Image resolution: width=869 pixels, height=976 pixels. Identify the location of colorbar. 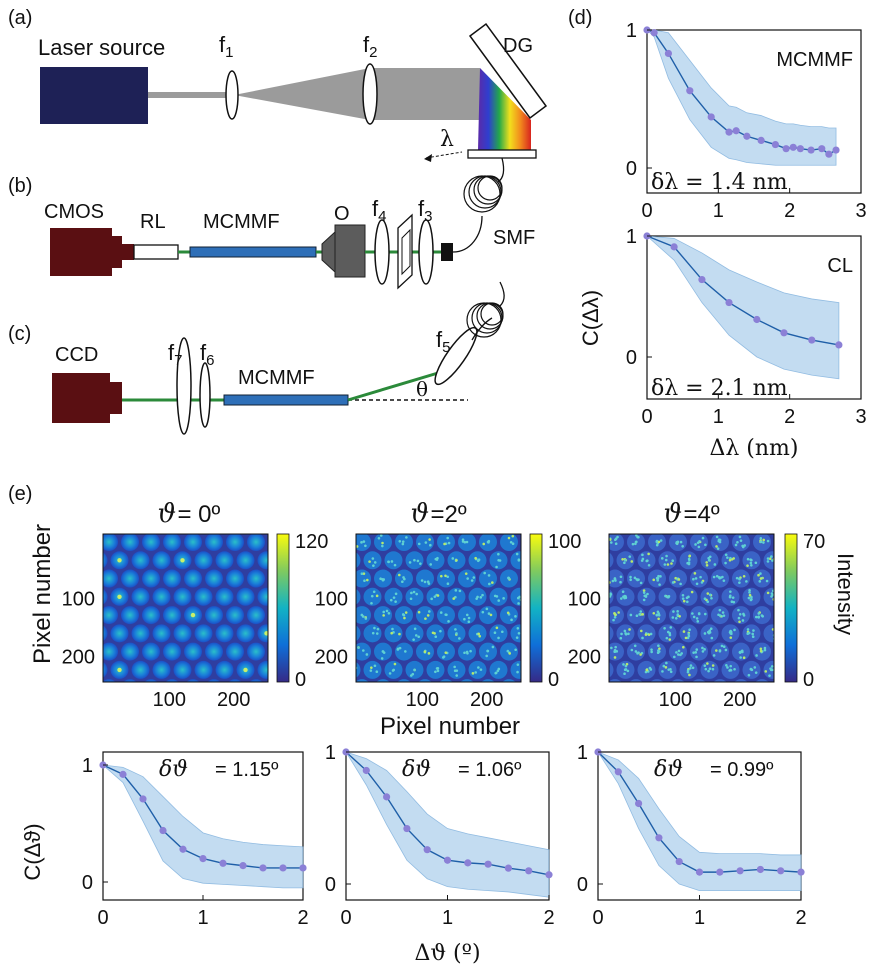
(536, 608).